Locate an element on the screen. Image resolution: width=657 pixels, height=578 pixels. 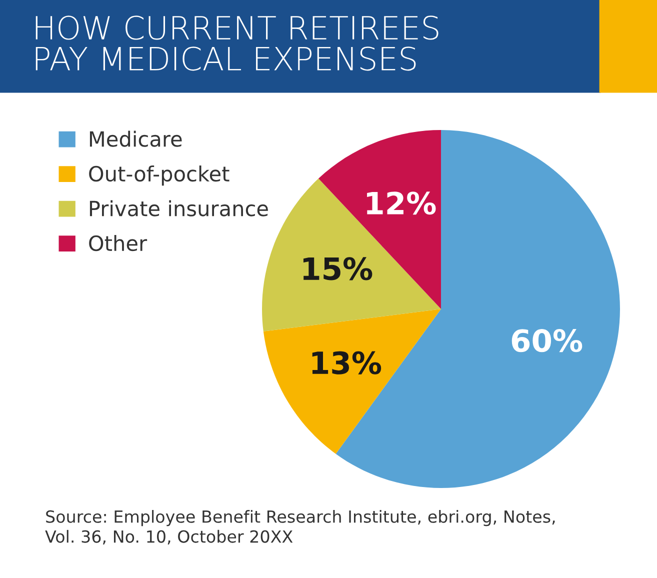
chart-title: HOW CURRENT RETIREES PAY MEDICAL EXPENSES is located at coordinates (237, 43).